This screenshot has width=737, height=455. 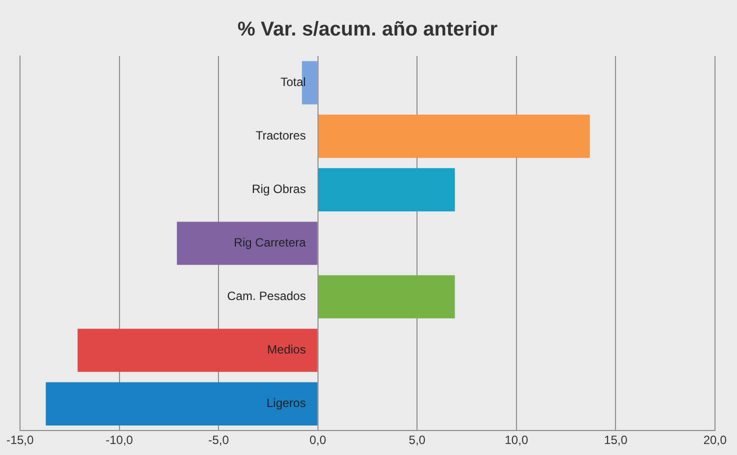 What do you see at coordinates (715, 440) in the screenshot?
I see `x-tick-label: 20,0` at bounding box center [715, 440].